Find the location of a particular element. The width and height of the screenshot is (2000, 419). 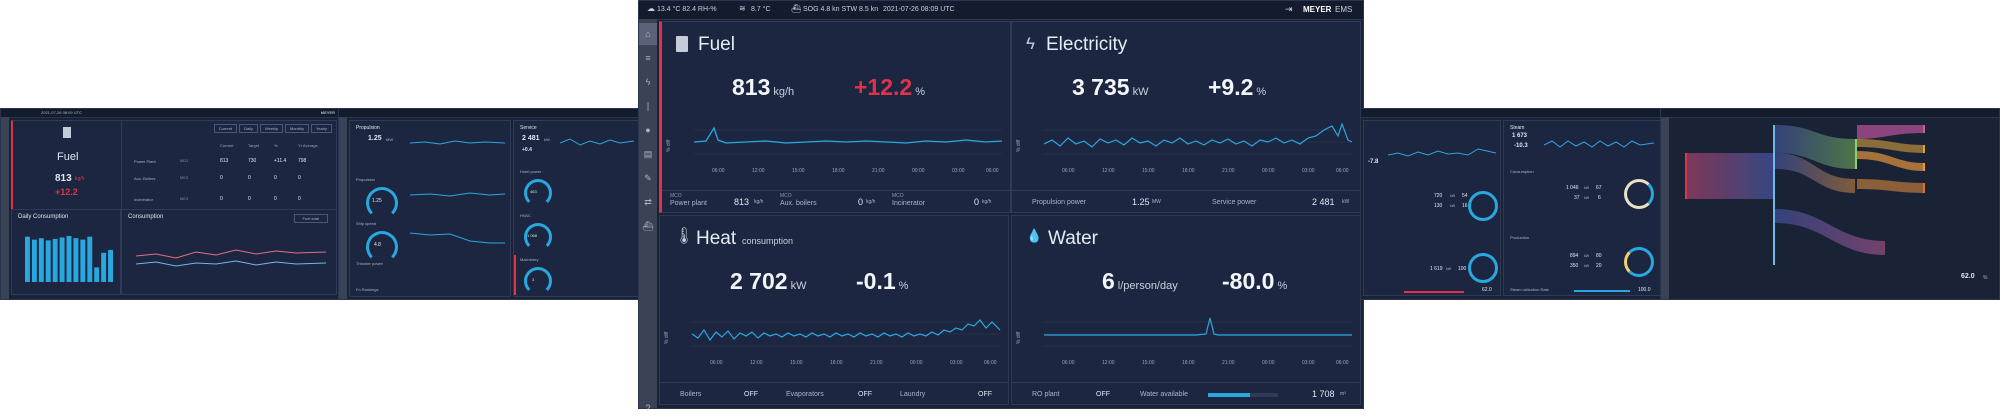

tab-yearly: Yearly is located at coordinates (321, 128).